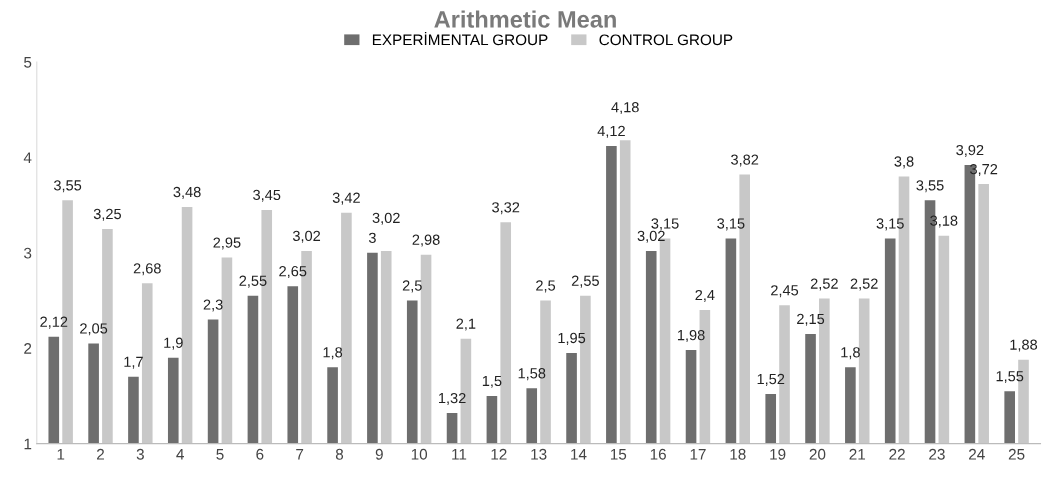 The height and width of the screenshot is (477, 1051). I want to click on data-label: 1,5, so click(492, 381).